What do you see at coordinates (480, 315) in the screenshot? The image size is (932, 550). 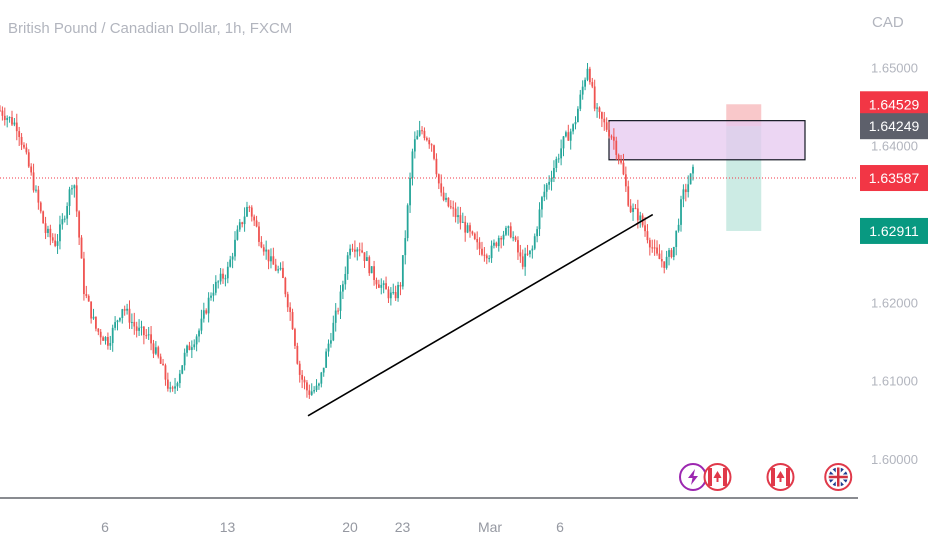 I see `trendline` at bounding box center [480, 315].